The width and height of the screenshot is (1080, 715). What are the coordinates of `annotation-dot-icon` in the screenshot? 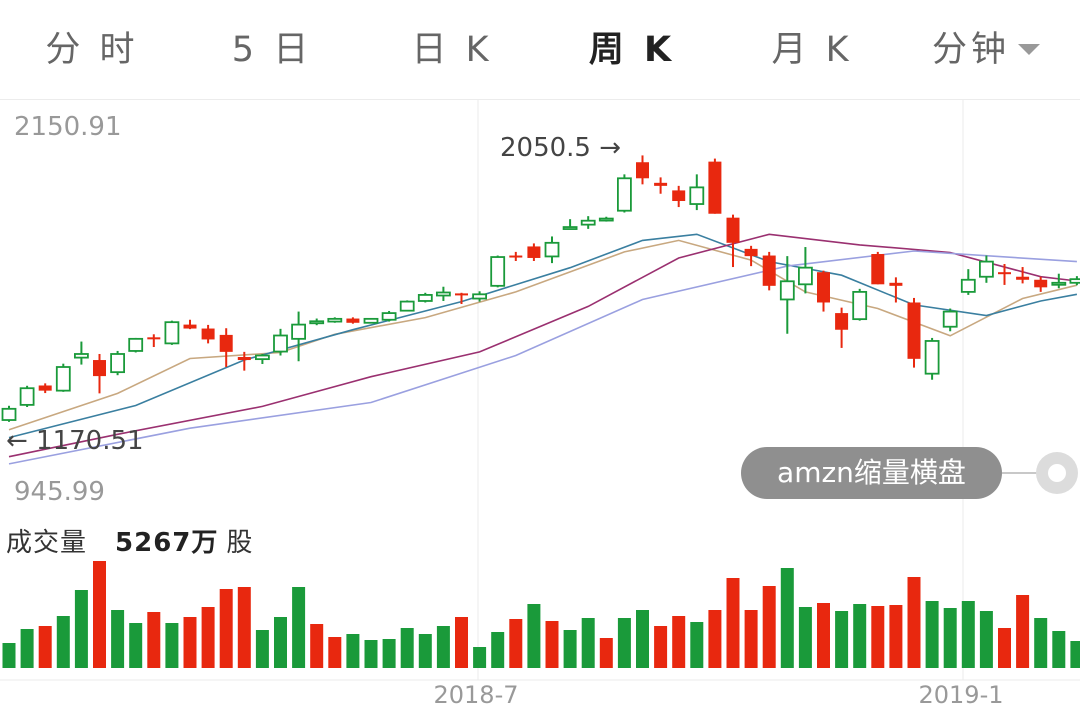 It's located at (1057, 473).